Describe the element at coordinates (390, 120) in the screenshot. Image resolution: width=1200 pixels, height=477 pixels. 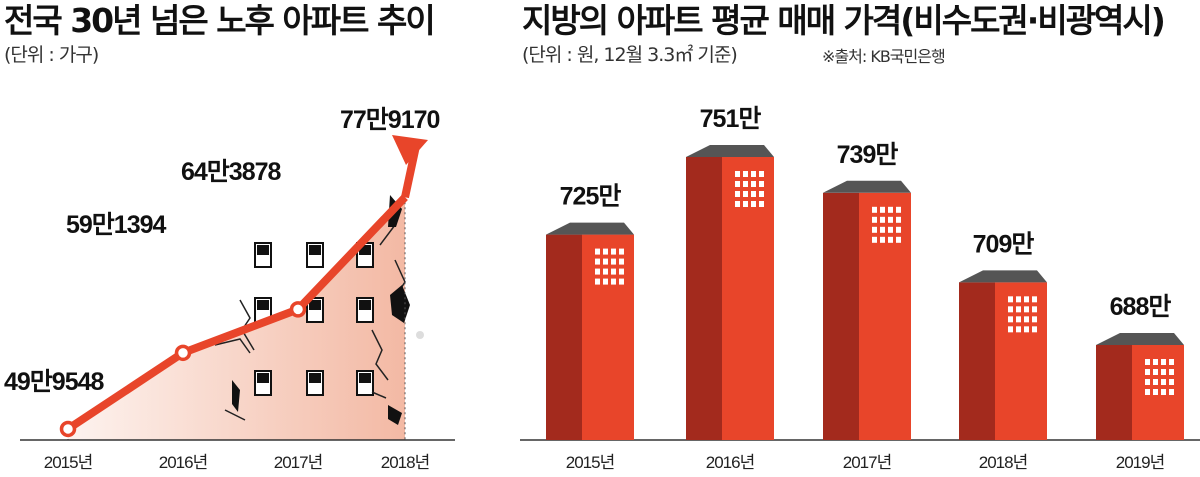
I see `data-label: 77만9170` at that location.